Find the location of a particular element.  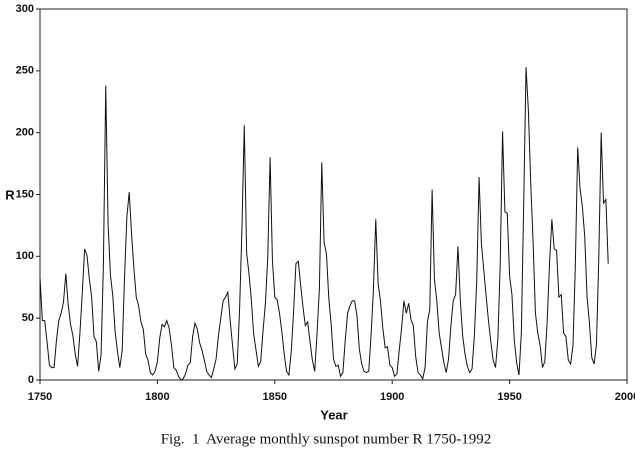

y-tick-label: 300 is located at coordinates (25, 9).